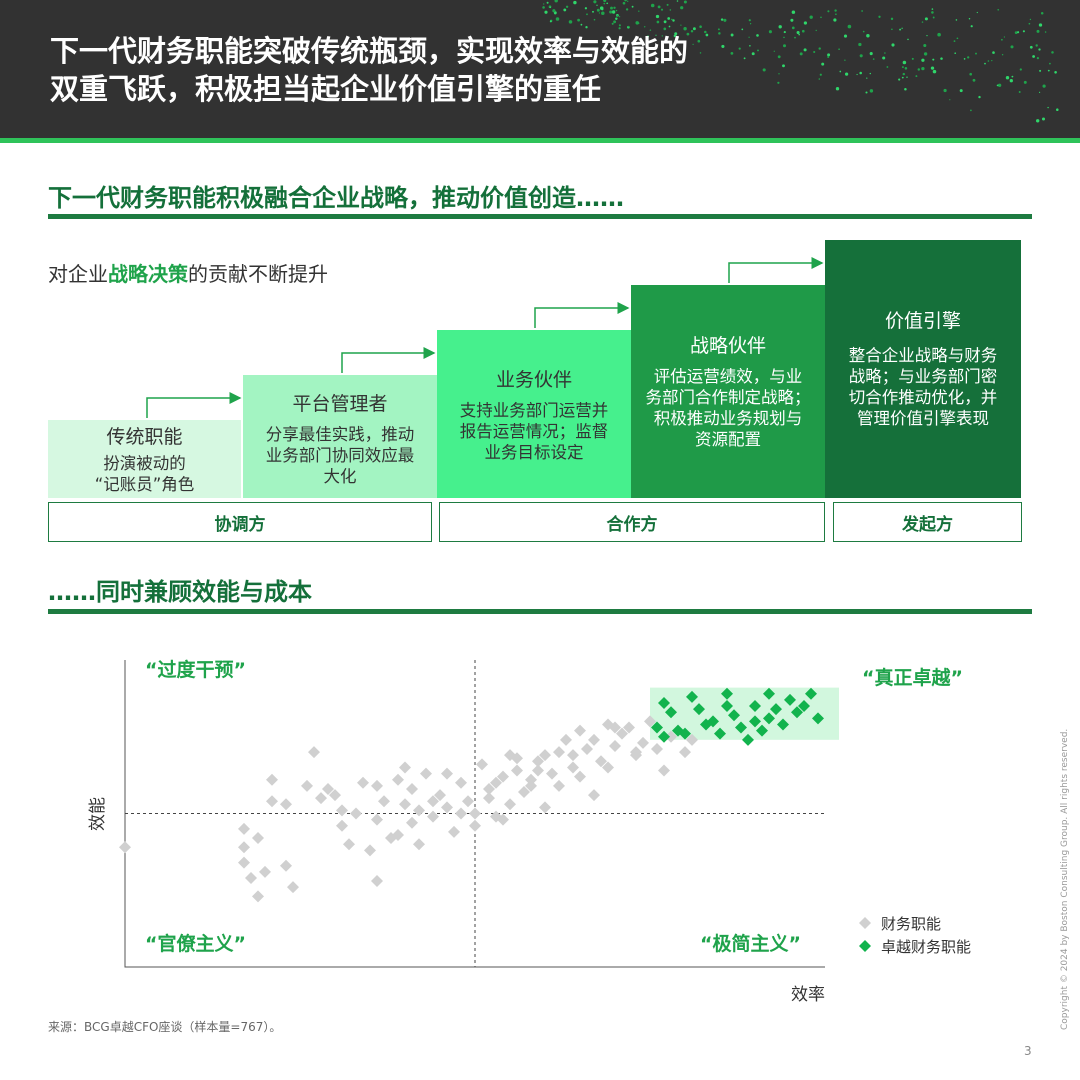 The width and height of the screenshot is (1080, 1080). Describe the element at coordinates (144, 437) in the screenshot. I see `step-title: 传统职能` at that location.